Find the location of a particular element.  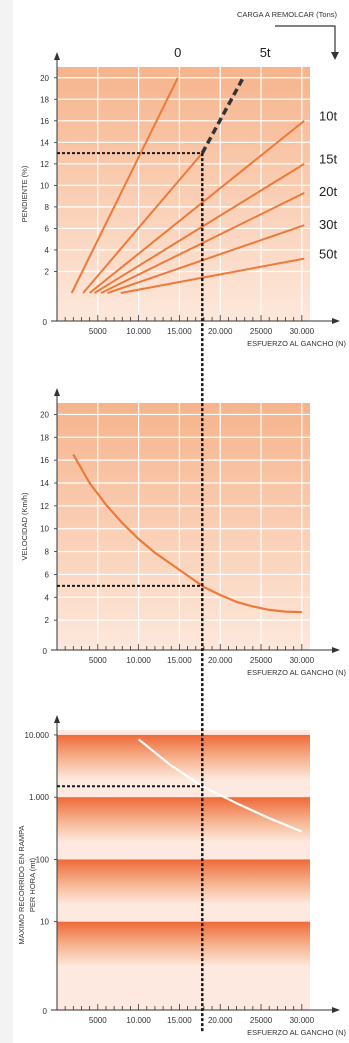

header-title: CARGA A REMOLCAR (Tons) is located at coordinates (287, 14).